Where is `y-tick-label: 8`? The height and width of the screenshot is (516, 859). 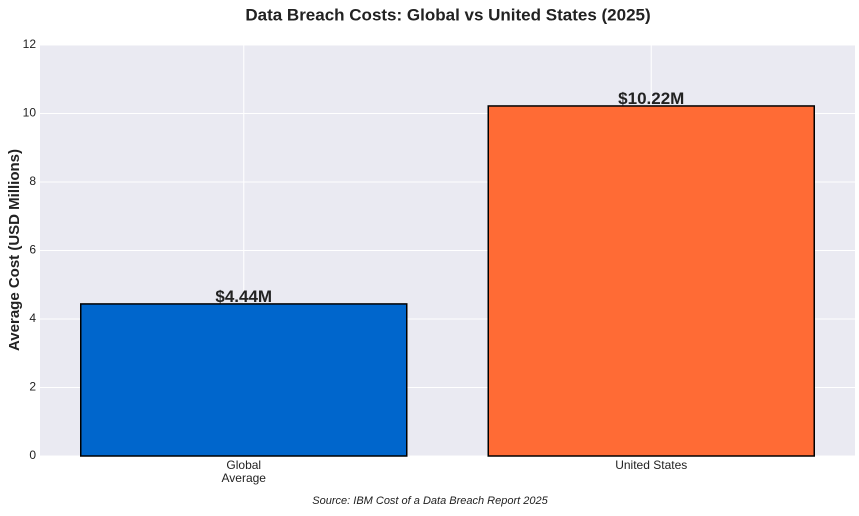
y-tick-label: 8 is located at coordinates (32, 181).